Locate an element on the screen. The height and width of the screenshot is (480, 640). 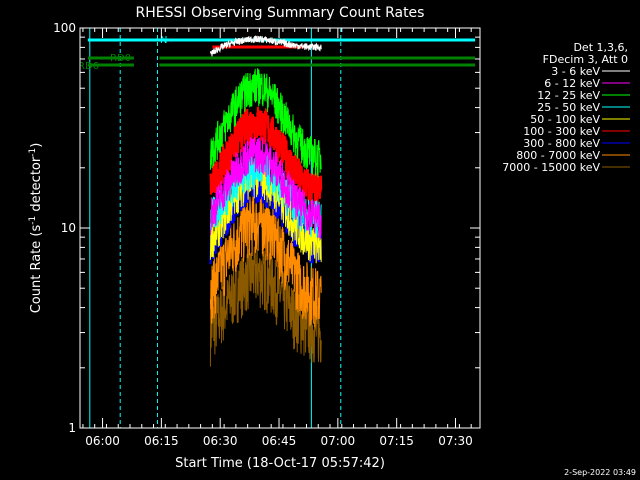
y-axis-label: Count Rate (s-1 detector-1) is located at coordinates (36, 228).